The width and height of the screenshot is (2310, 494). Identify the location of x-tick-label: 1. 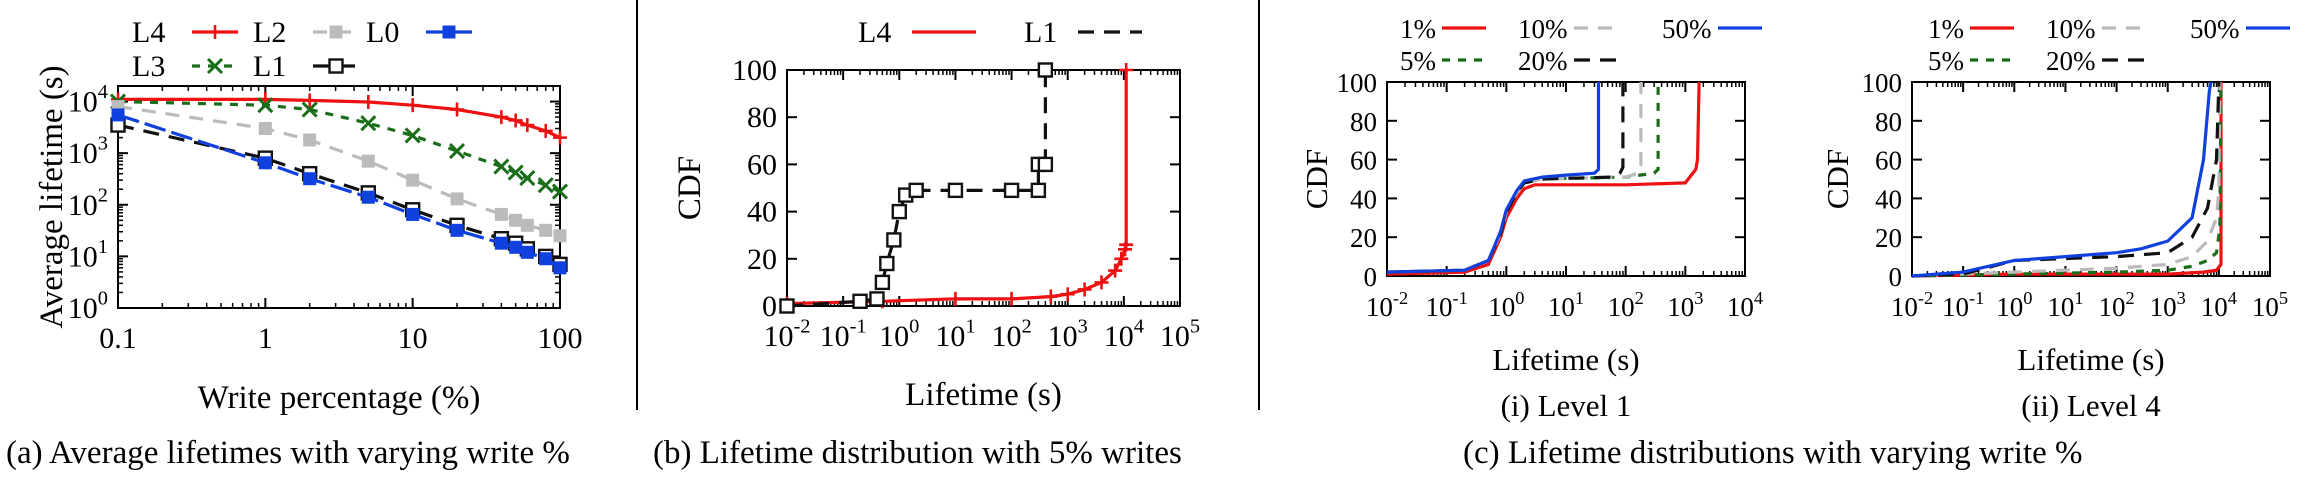
(265, 338).